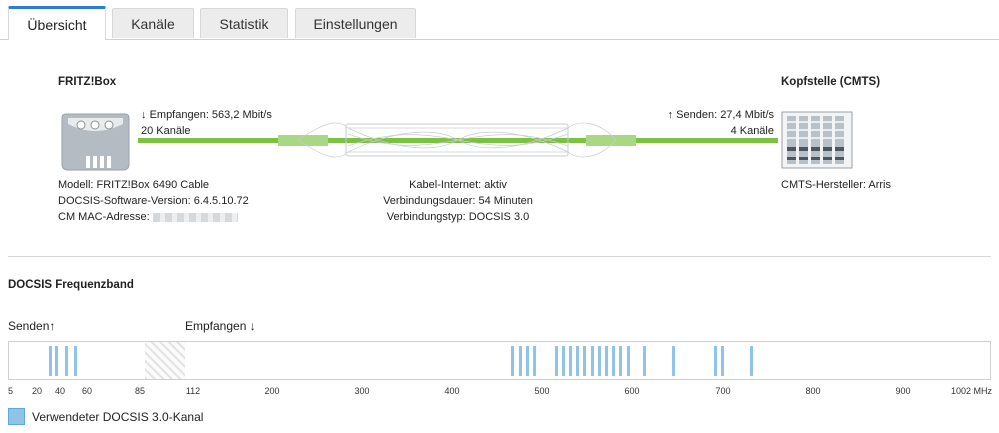  Describe the element at coordinates (813, 391) in the screenshot. I see `tick-label: 800` at that location.